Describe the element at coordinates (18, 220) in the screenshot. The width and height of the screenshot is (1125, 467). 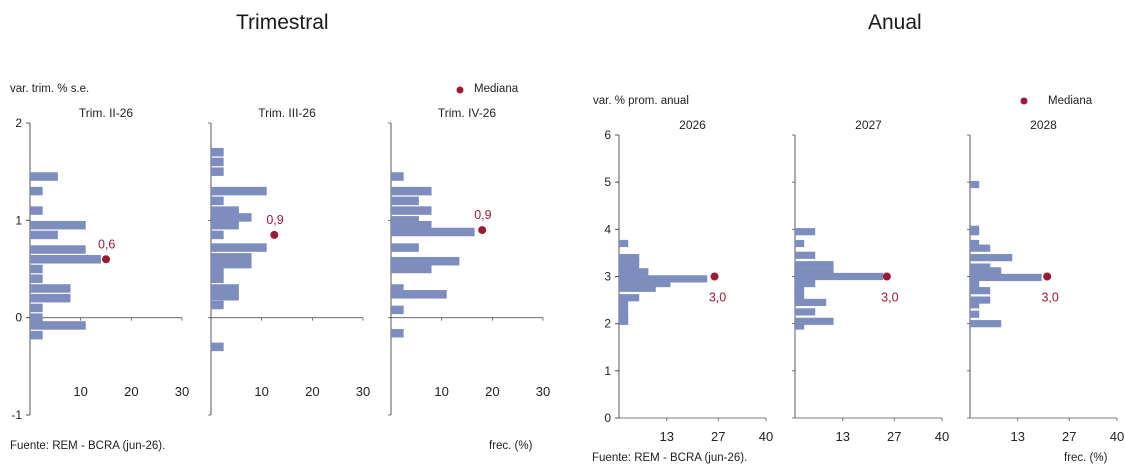
I see `y-tick-label: 1` at that location.